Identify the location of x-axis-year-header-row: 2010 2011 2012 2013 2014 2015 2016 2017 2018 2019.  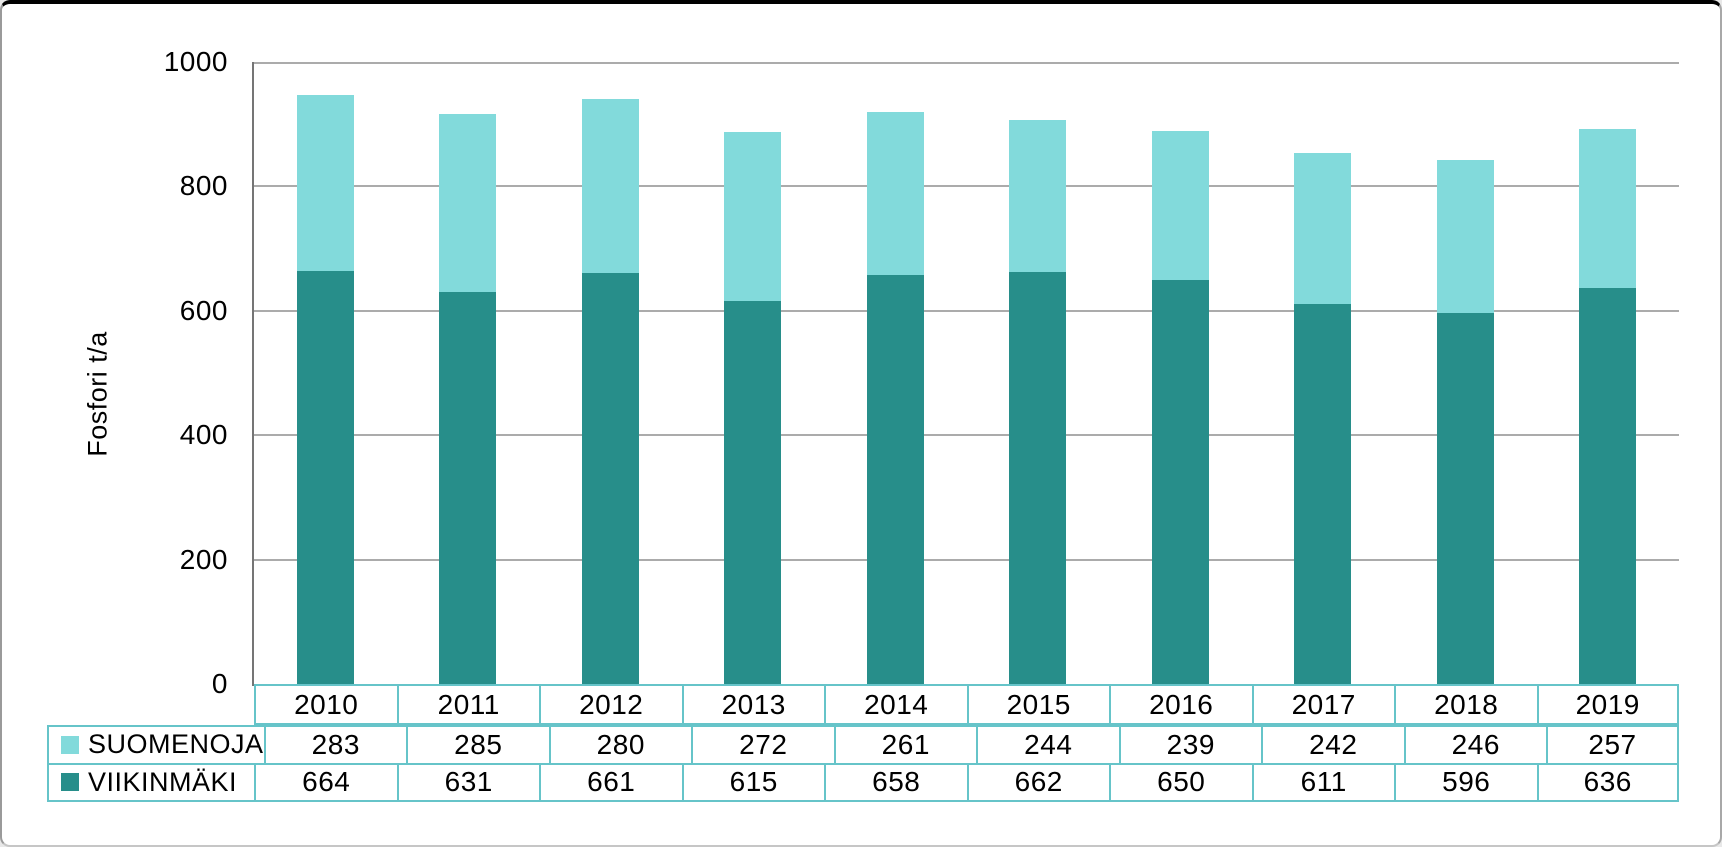
(966, 704).